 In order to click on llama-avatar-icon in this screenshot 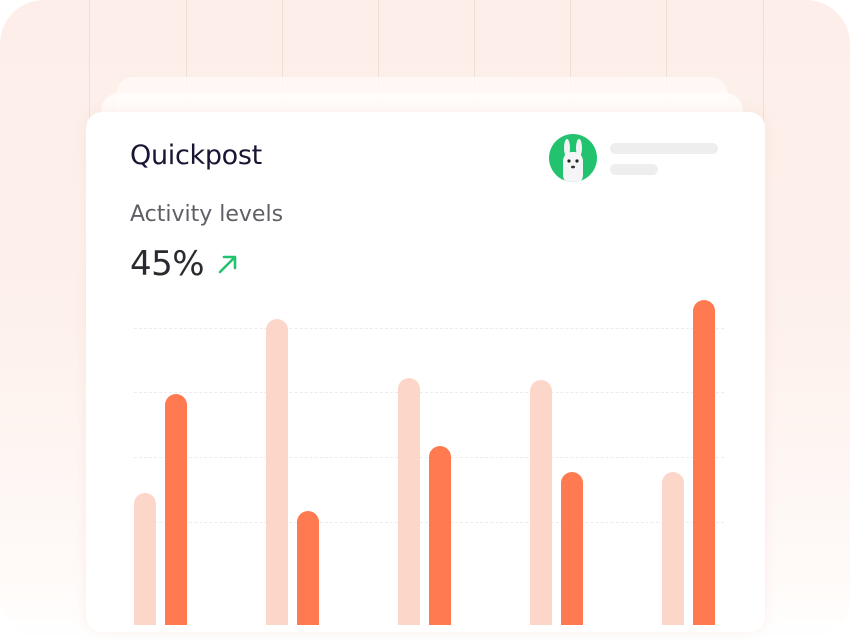, I will do `click(573, 158)`.